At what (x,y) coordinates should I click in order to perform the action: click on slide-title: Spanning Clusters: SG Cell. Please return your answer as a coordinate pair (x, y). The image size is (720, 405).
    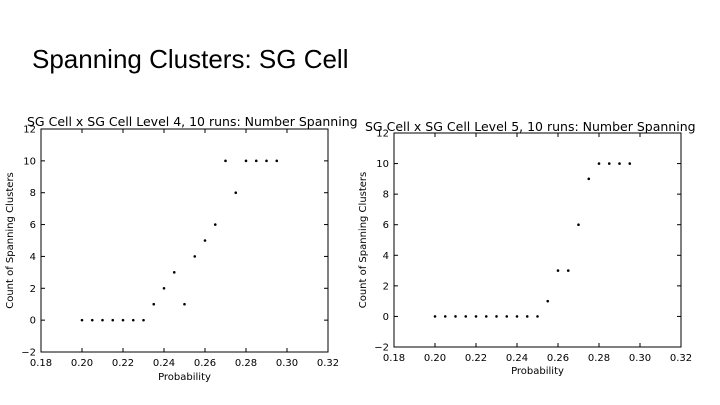
    Looking at the image, I should click on (190, 59).